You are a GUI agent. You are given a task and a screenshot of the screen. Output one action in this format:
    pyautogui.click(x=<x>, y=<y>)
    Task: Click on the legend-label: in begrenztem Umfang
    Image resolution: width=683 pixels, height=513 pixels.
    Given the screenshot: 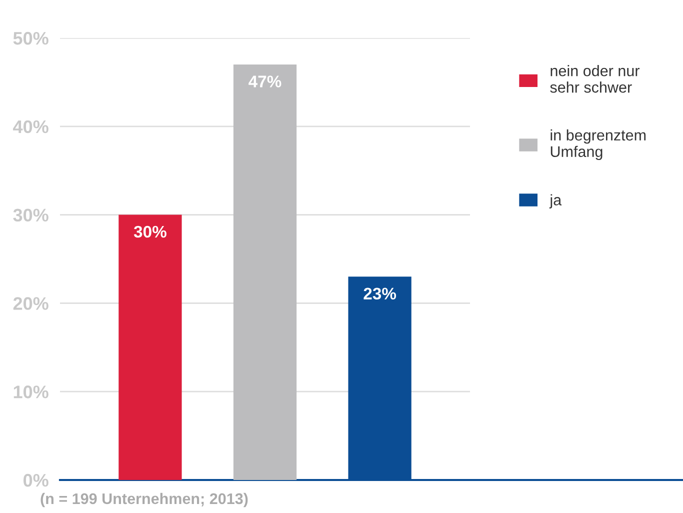 What is the action you would take?
    pyautogui.click(x=598, y=144)
    